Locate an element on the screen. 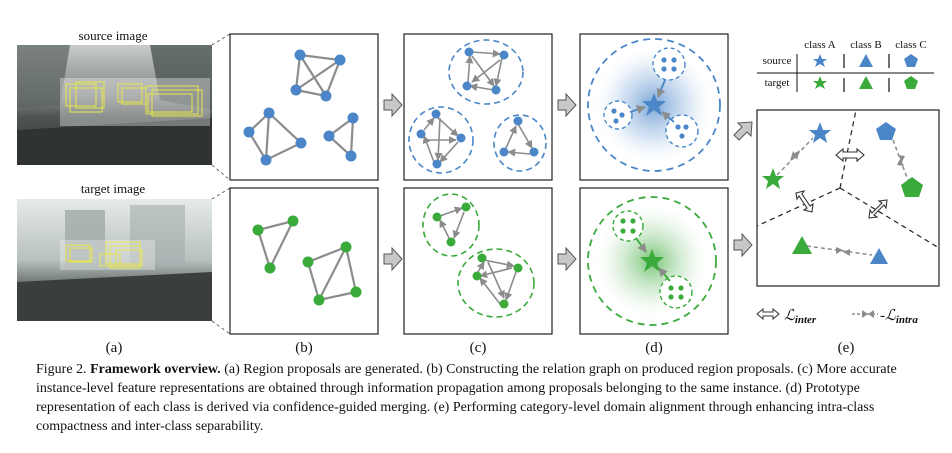 The height and width of the screenshot is (453, 952). target-proposal-nodes is located at coordinates (307, 260).